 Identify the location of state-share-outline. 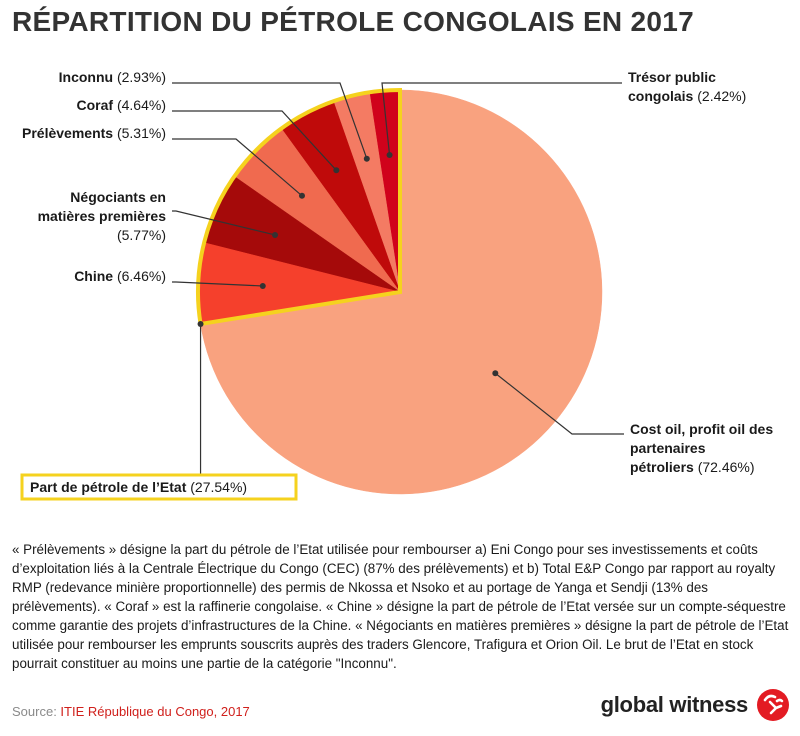
(299, 207).